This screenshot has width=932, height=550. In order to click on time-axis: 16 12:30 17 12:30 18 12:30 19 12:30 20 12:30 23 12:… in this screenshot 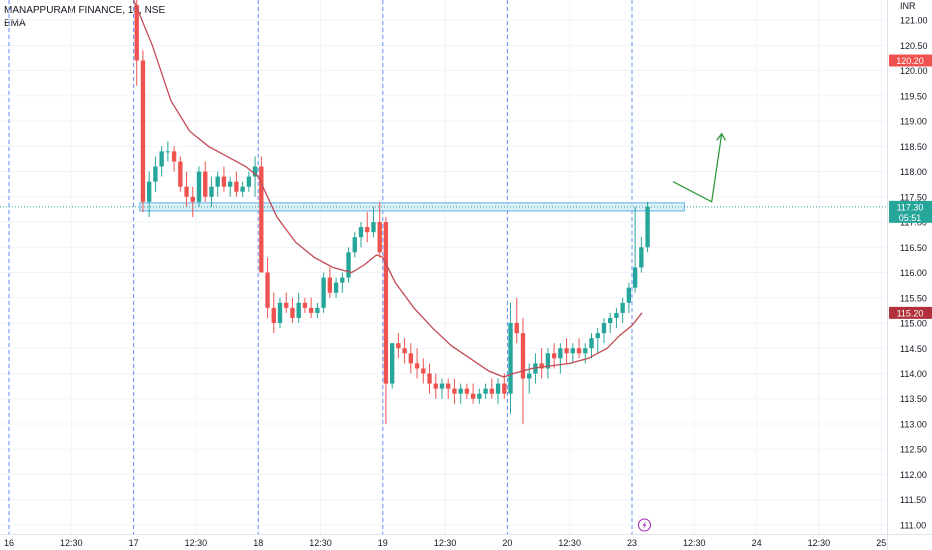, I will do `click(466, 541)`.